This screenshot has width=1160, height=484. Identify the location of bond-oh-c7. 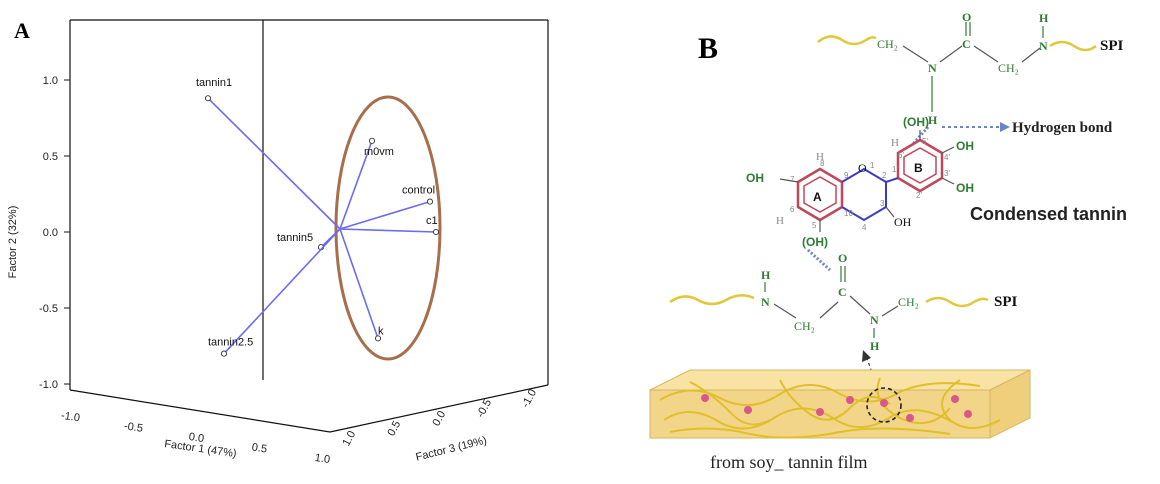
(789, 180).